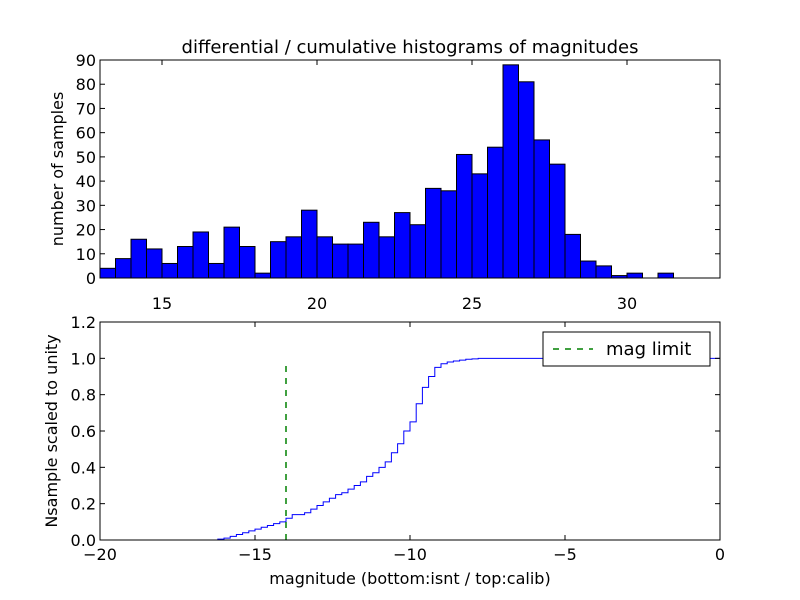 The height and width of the screenshot is (600, 800). Describe the element at coordinates (720, 554) in the screenshot. I see `cumulative-xtick-label: 0` at that location.